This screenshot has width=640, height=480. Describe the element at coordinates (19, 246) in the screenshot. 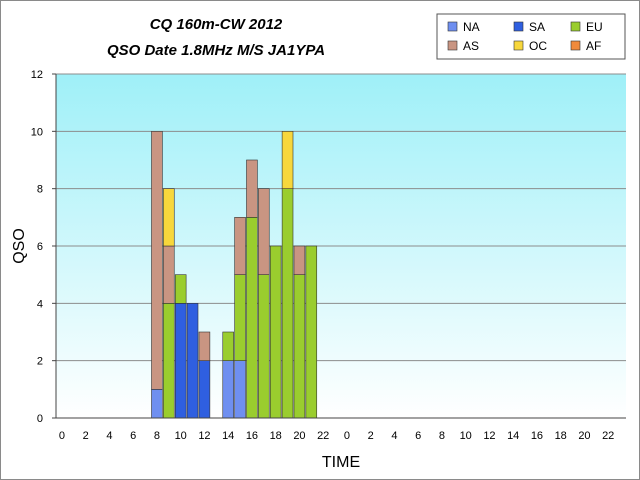

I see `y-axis-label: QSO` at that location.